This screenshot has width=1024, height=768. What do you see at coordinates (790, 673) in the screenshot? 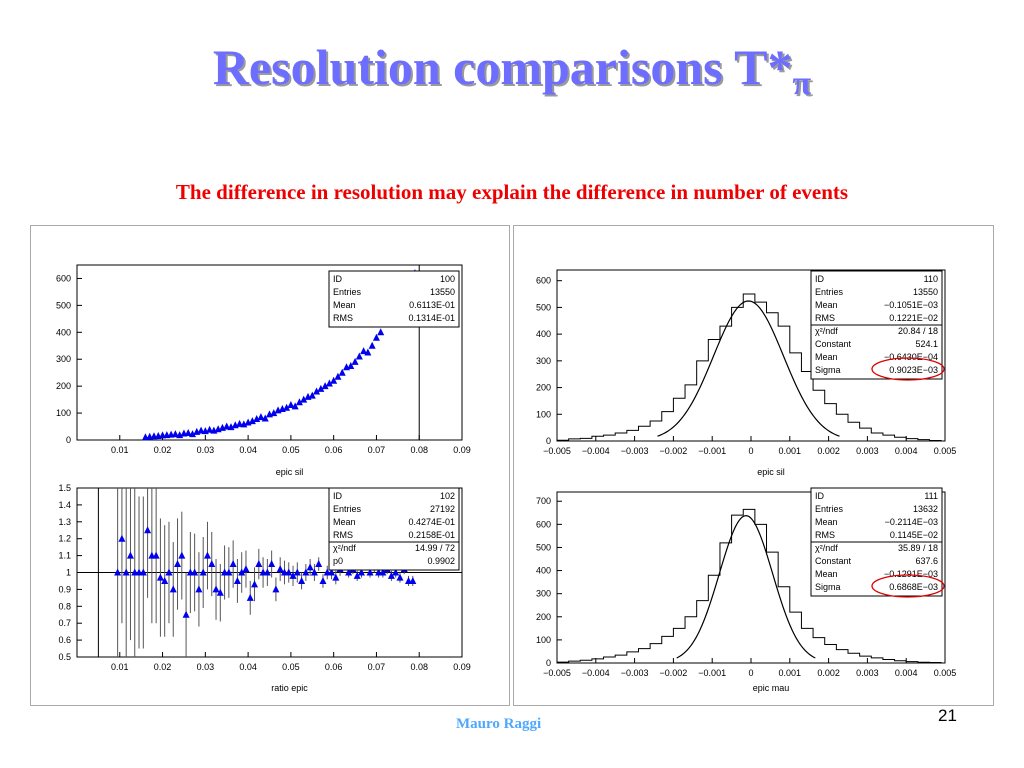
I see `ch4-xtick-label: 0.001` at bounding box center [790, 673].